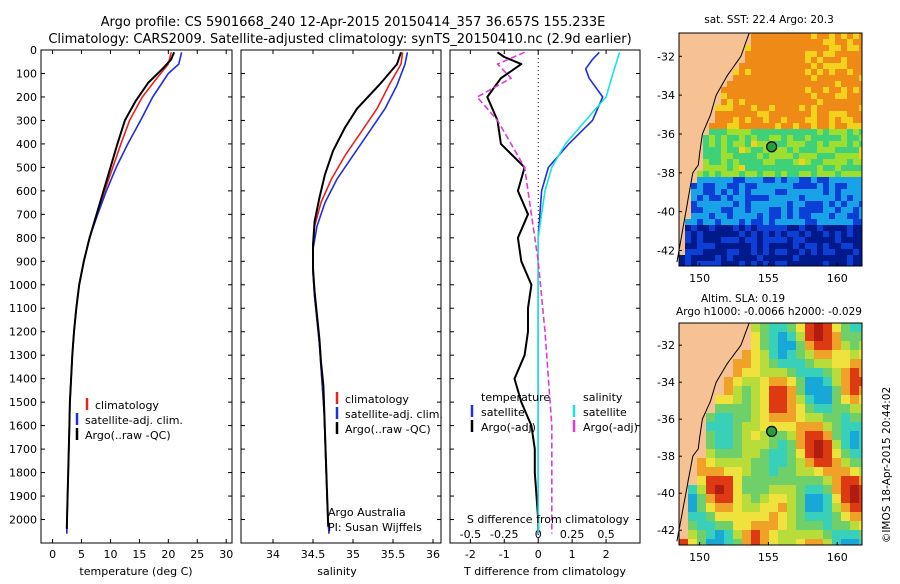  What do you see at coordinates (666, 419) in the screenshot?
I see `map-y-tick-label: -36` at bounding box center [666, 419].